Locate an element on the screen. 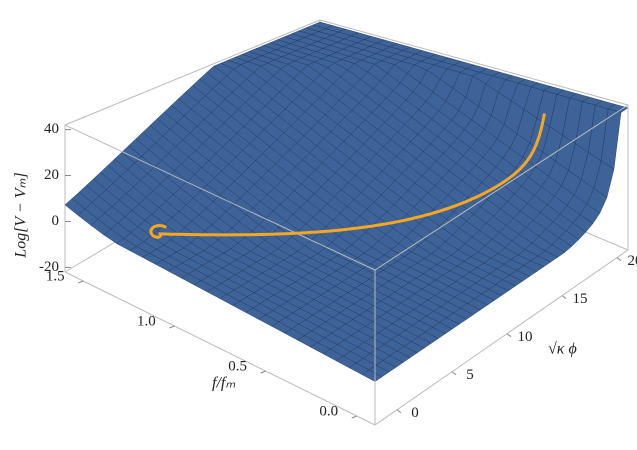 The image size is (637, 450). y-tick-label: 0.0 is located at coordinates (328, 411).